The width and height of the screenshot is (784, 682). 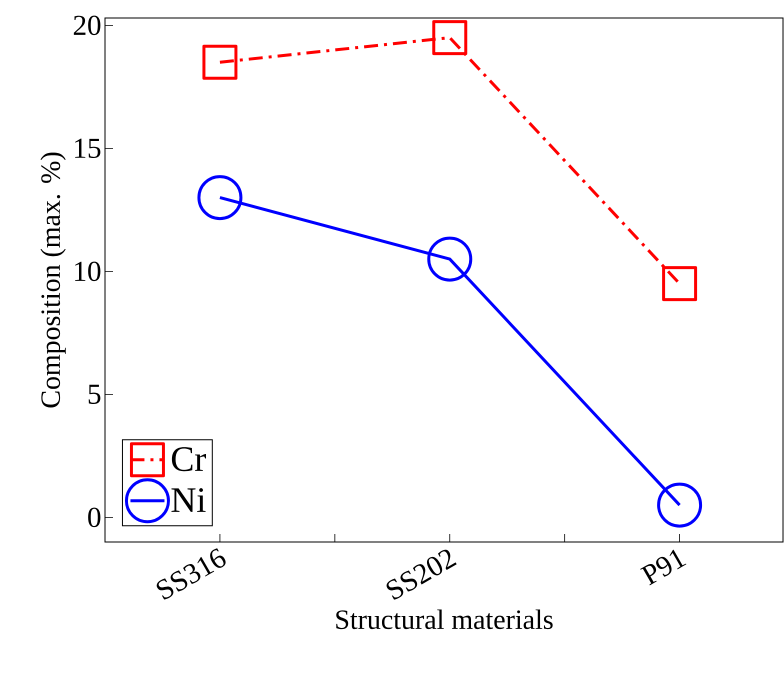 What do you see at coordinates (94, 394) in the screenshot?
I see `y-tick-label: 5` at bounding box center [94, 394].